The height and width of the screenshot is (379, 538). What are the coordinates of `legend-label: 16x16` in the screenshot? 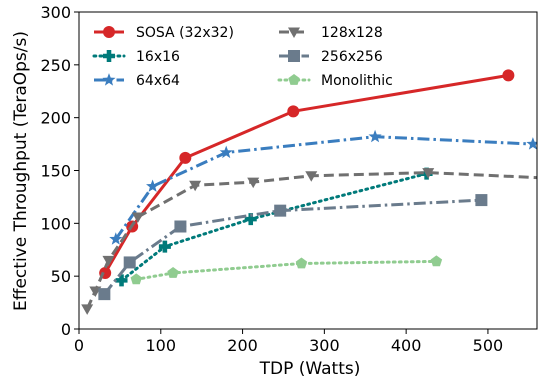 It's located at (158, 57).